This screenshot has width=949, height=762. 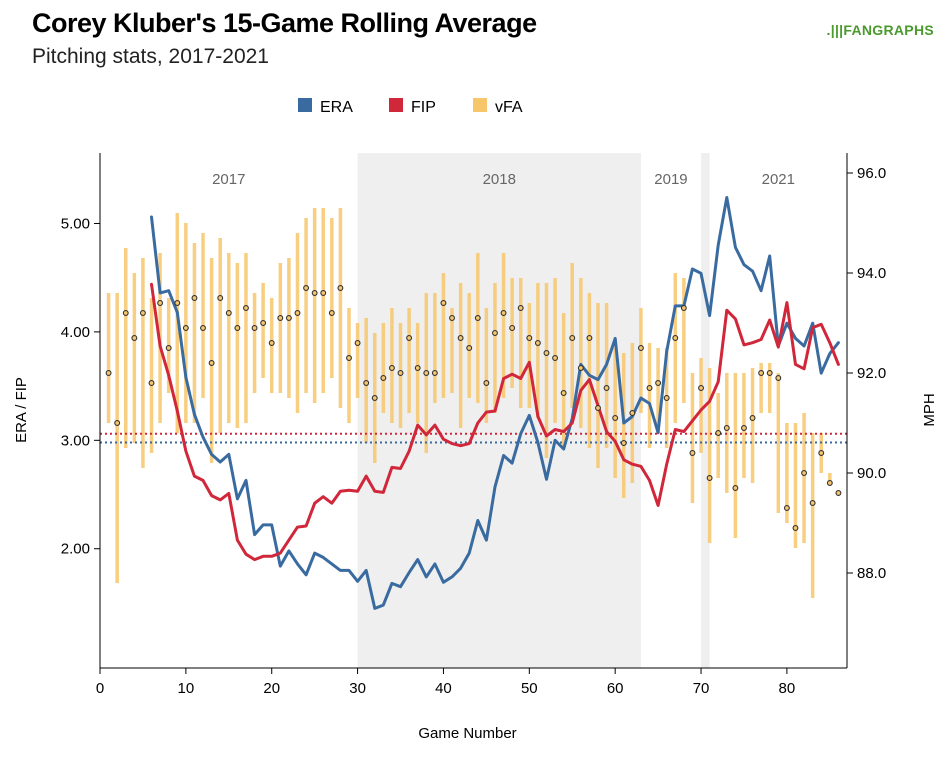 What do you see at coordinates (100, 688) in the screenshot?
I see `x-tick-label: 0` at bounding box center [100, 688].